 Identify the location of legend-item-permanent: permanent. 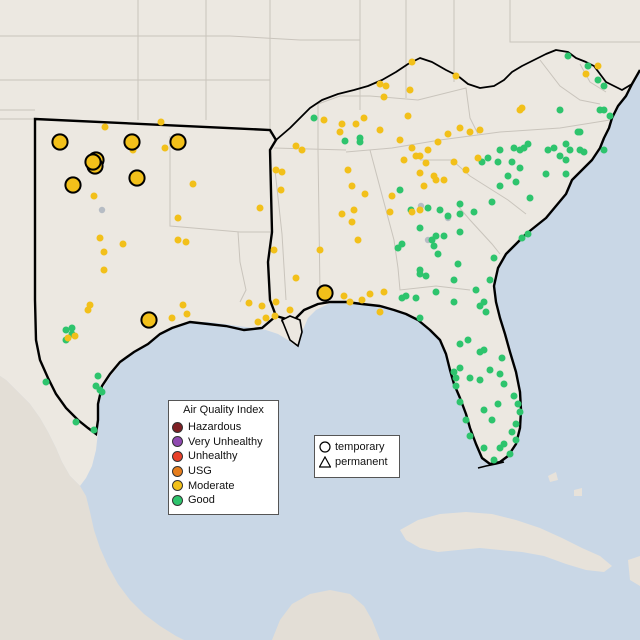
(357, 461).